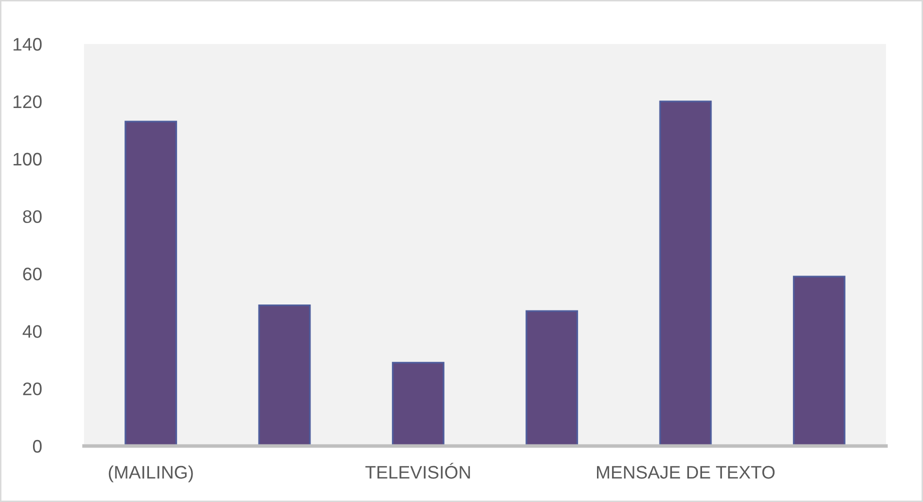  Describe the element at coordinates (150, 473) in the screenshot. I see `x-tick-label: (MAILING)` at that location.